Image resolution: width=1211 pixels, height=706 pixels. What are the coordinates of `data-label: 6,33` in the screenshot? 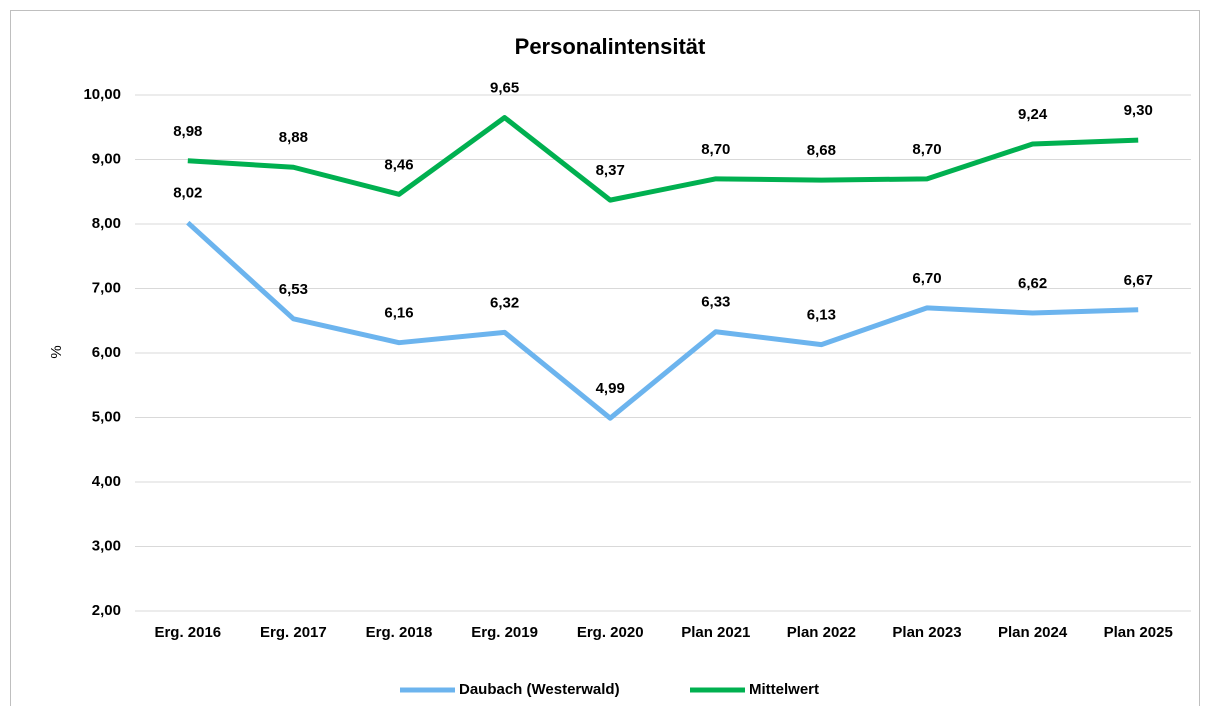 It's located at (715, 302).